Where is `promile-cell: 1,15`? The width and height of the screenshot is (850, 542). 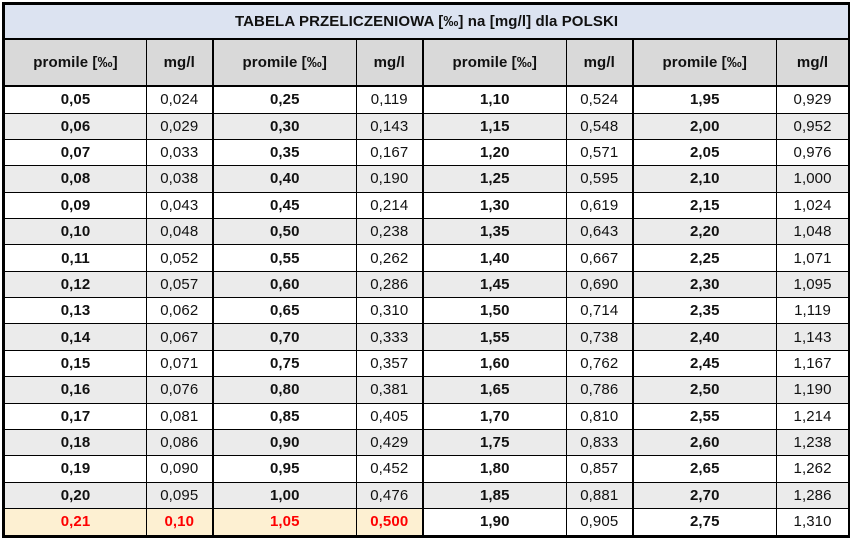 promile-cell: 1,15 is located at coordinates (494, 126).